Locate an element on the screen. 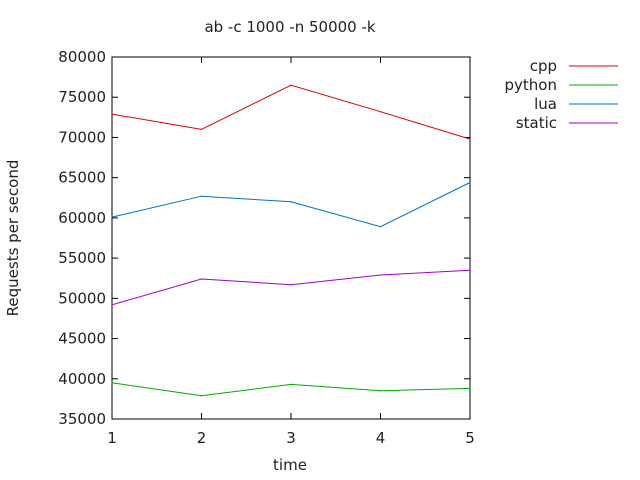 The width and height of the screenshot is (640, 480). y-tick-label: 55000 is located at coordinates (82, 258).